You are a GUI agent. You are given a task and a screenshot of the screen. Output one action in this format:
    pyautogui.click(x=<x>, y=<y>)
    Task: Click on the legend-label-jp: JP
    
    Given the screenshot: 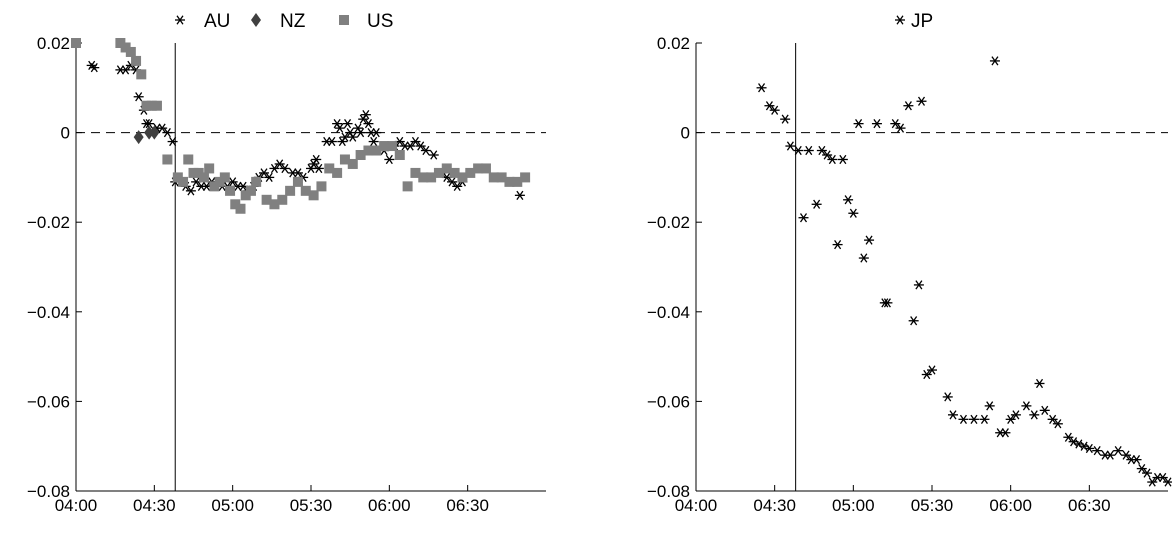 What is the action you would take?
    pyautogui.click(x=922, y=21)
    